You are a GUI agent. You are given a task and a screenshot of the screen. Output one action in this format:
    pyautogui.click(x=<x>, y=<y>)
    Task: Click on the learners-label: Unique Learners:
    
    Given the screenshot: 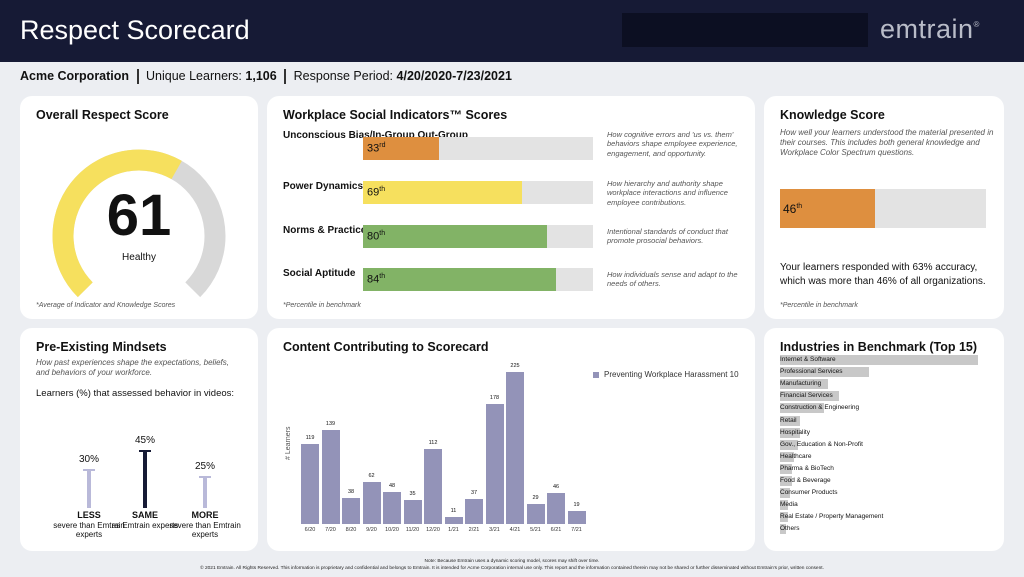 What is the action you would take?
    pyautogui.click(x=194, y=76)
    